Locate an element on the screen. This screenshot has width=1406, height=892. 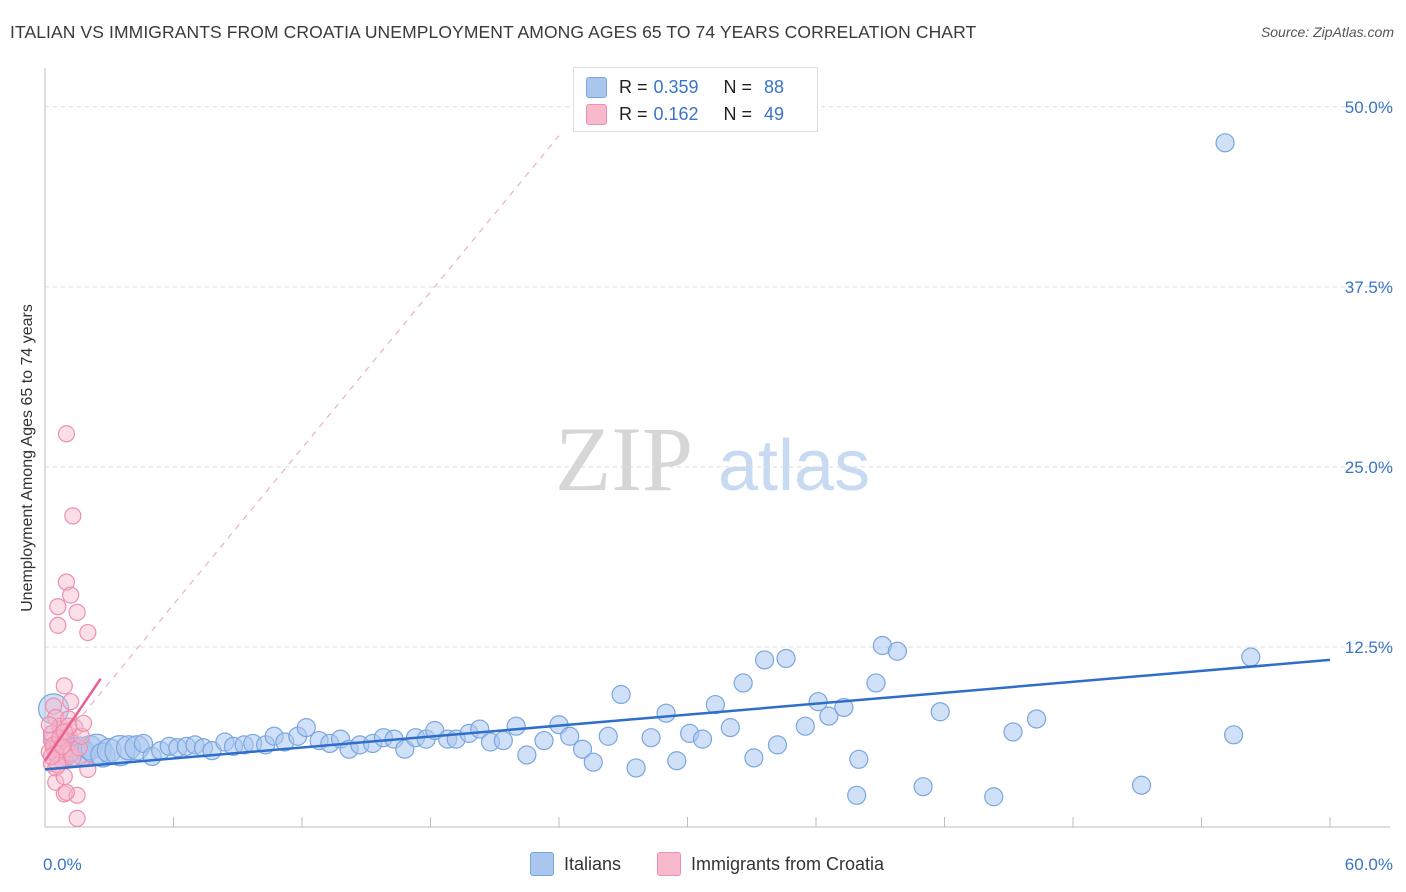
legend-row-italians: R = 0.359 N = 88 is located at coordinates (685, 87).